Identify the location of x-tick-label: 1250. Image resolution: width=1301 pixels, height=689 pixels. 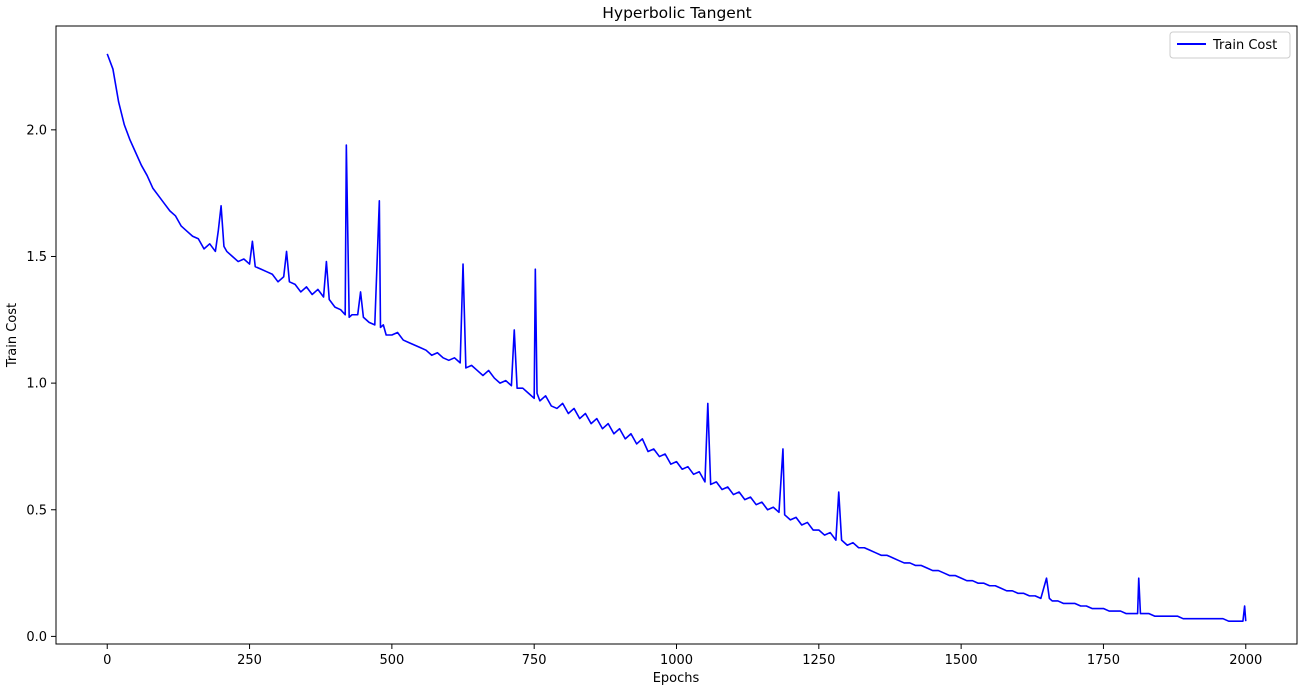
(818, 660).